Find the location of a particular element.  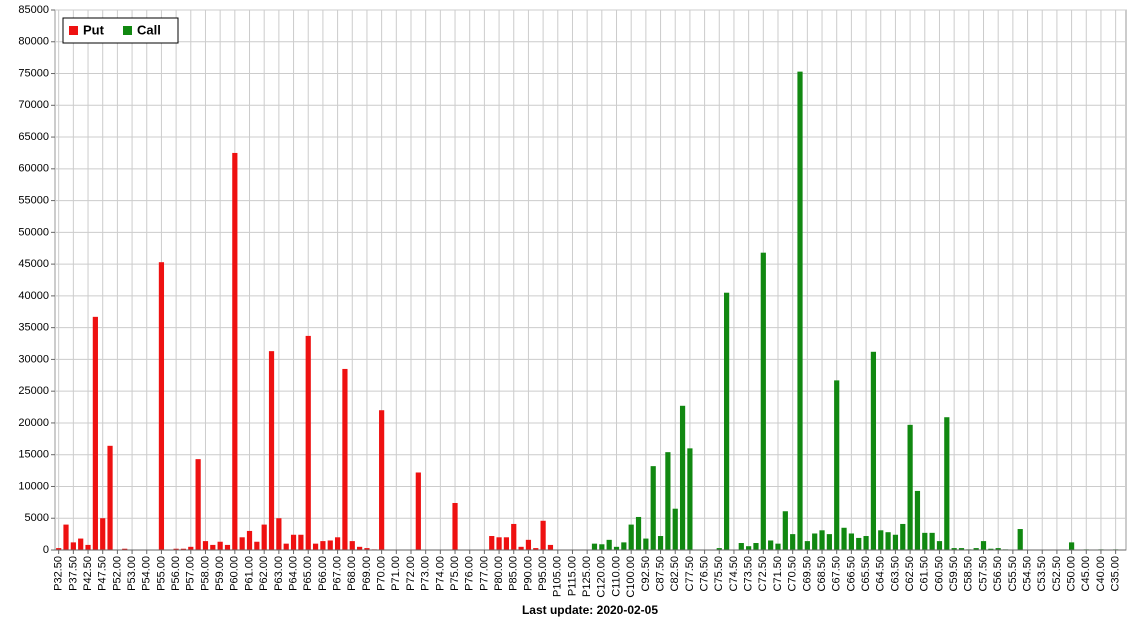

x-tick-label: P64.00 is located at coordinates (293, 573).